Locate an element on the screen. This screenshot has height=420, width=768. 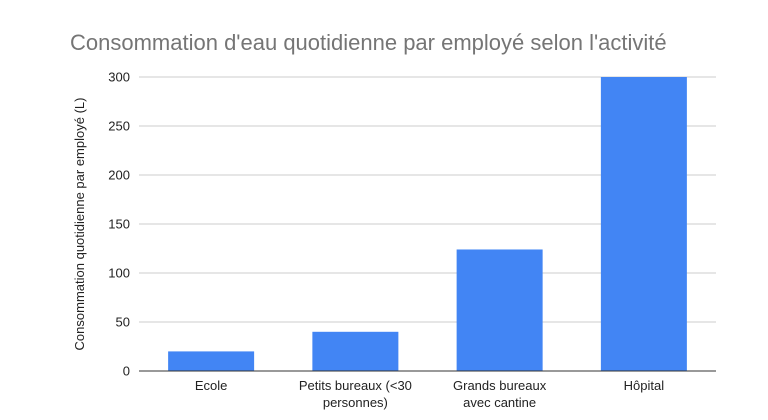
y-tick-label: 0 is located at coordinates (126, 371).